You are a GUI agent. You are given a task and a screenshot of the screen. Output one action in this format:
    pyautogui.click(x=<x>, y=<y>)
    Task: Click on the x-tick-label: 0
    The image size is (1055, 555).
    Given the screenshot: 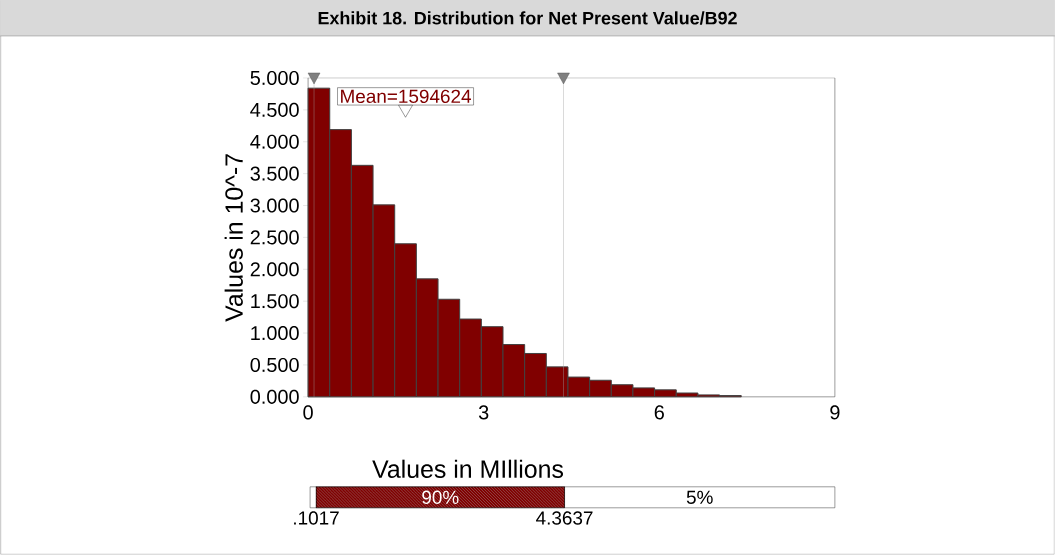 What is the action you would take?
    pyautogui.click(x=308, y=412)
    